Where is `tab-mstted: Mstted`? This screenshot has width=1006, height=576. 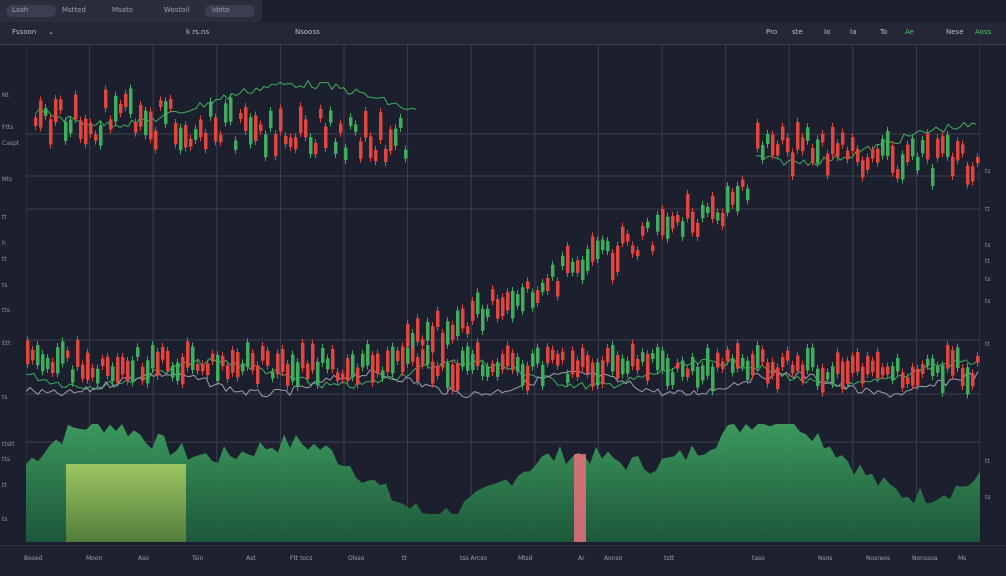 tab-mstted: Mstted is located at coordinates (74, 10).